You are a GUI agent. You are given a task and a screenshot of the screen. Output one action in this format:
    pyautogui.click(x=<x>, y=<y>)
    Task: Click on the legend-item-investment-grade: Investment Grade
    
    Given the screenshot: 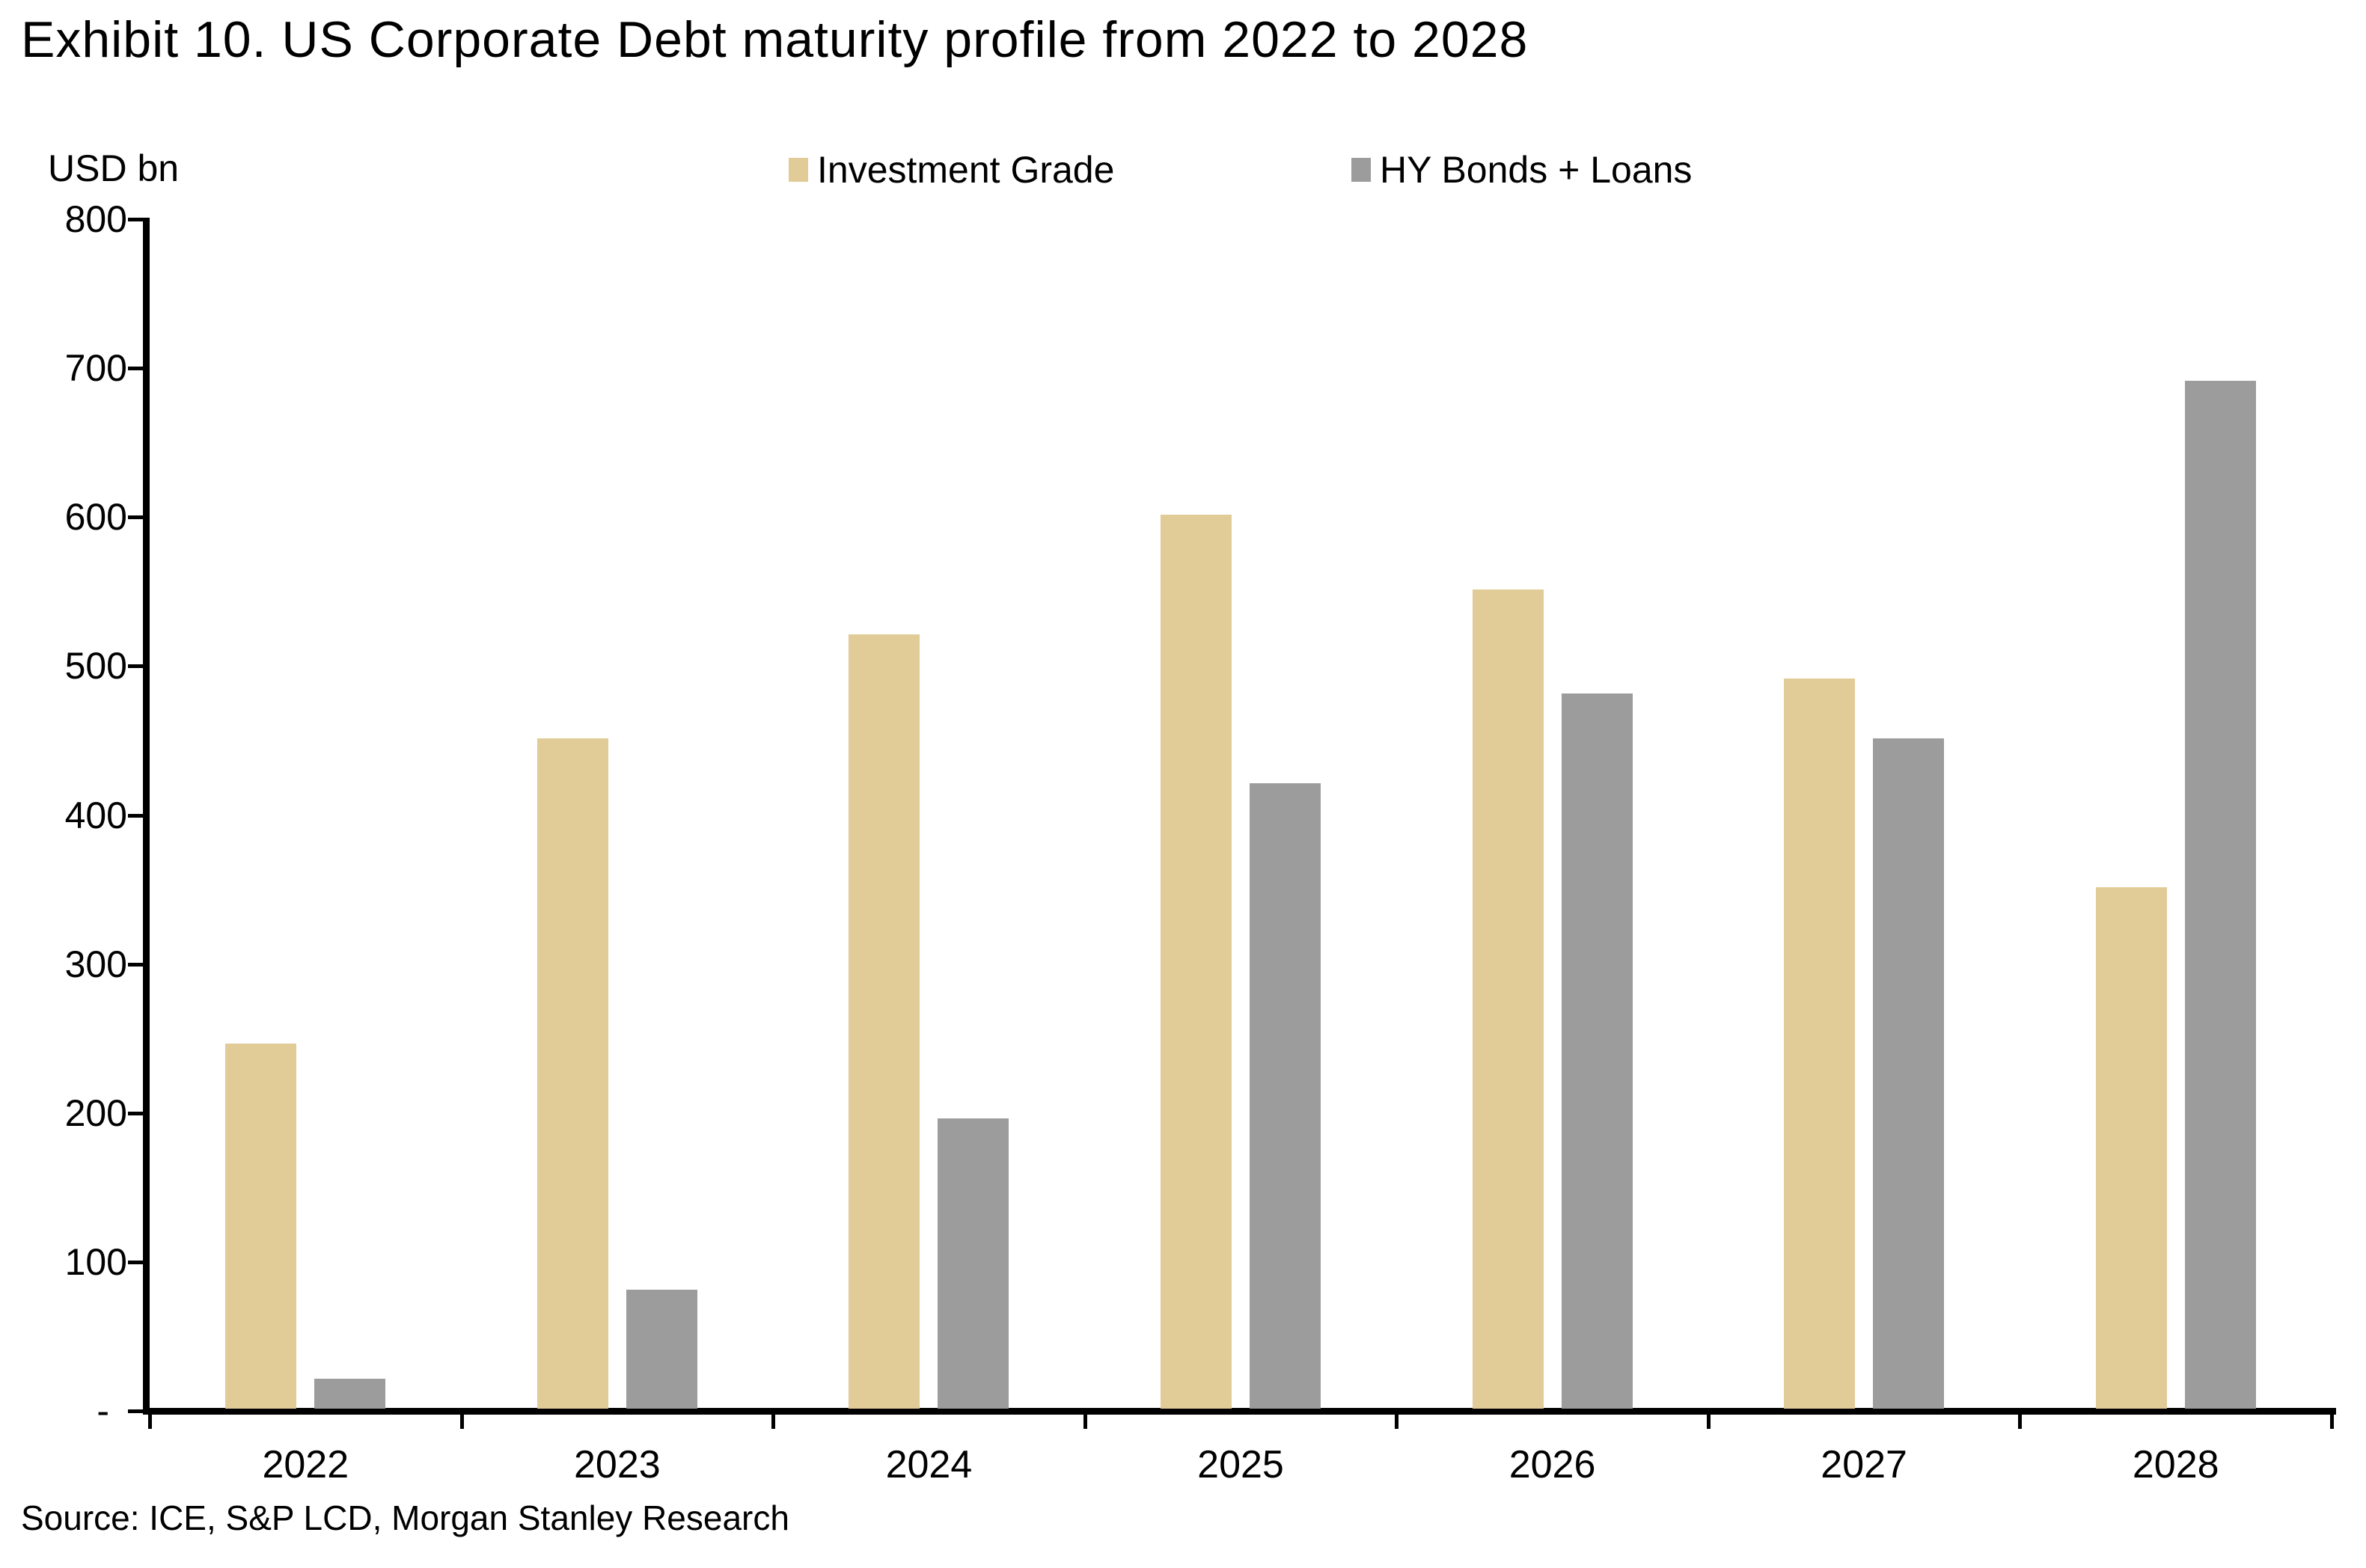 What is the action you would take?
    pyautogui.click(x=952, y=170)
    